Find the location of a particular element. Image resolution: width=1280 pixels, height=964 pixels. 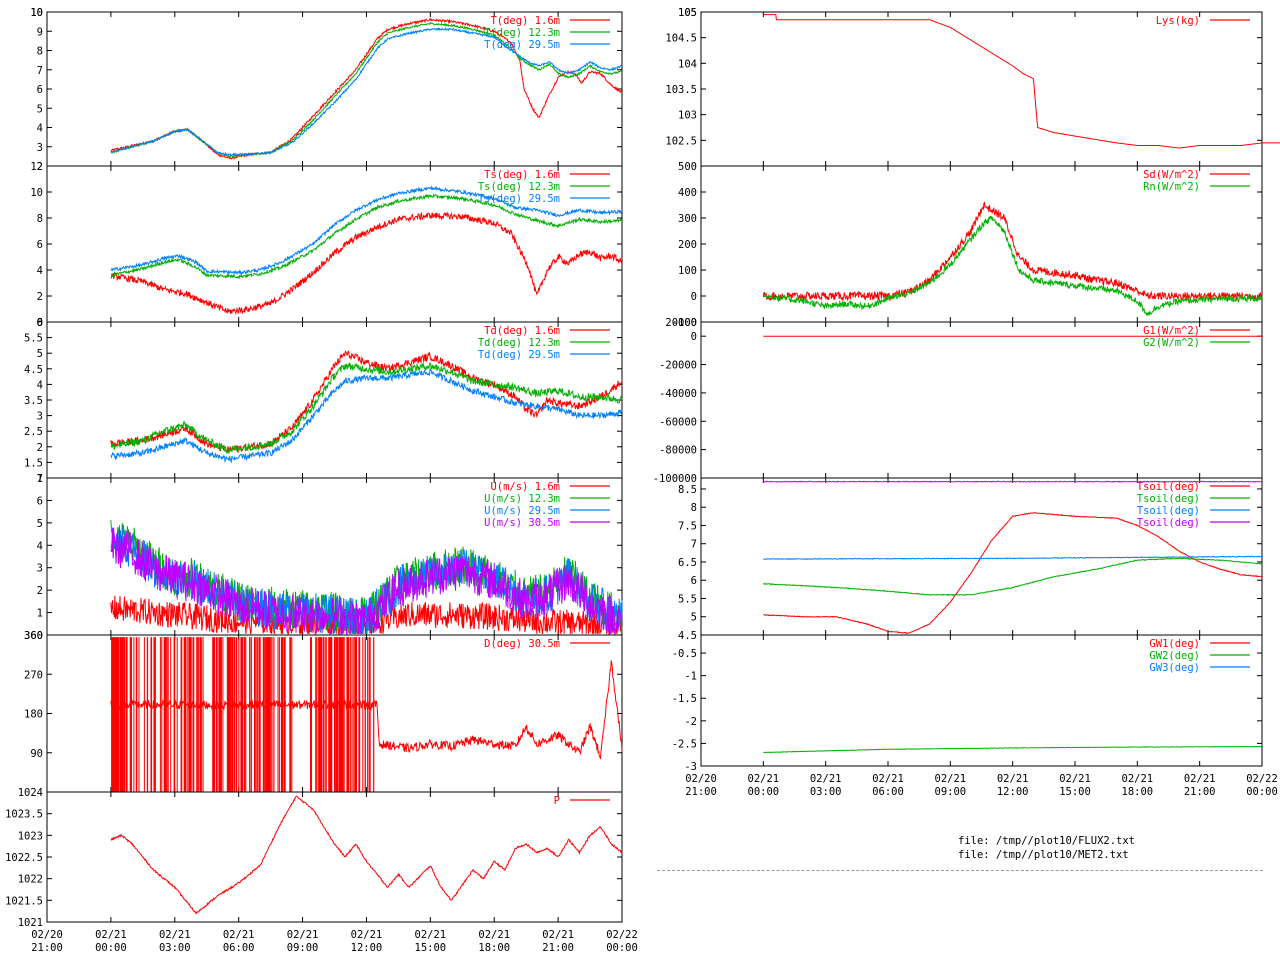

y-tick-label: 200 is located at coordinates (687, 245).